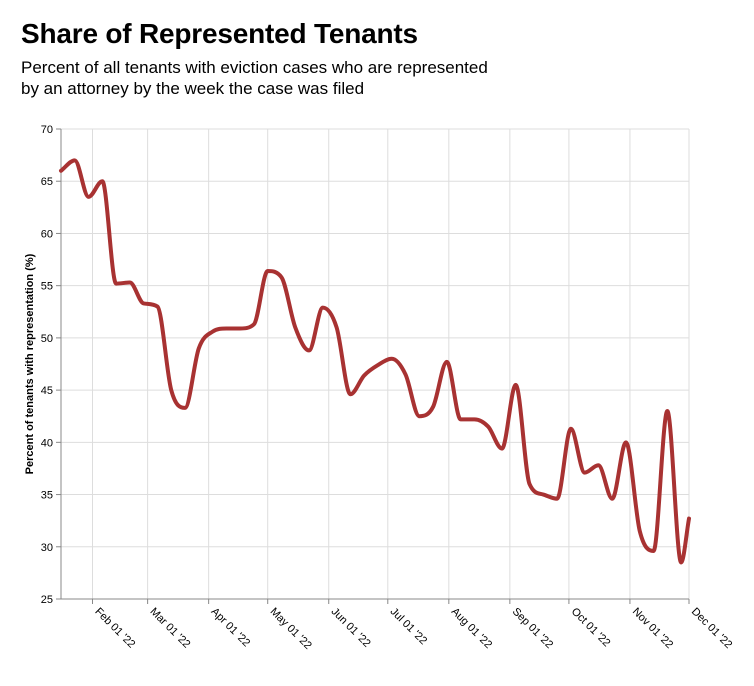 The height and width of the screenshot is (686, 754). Describe the element at coordinates (47, 600) in the screenshot. I see `y-tick-label: 25` at that location.